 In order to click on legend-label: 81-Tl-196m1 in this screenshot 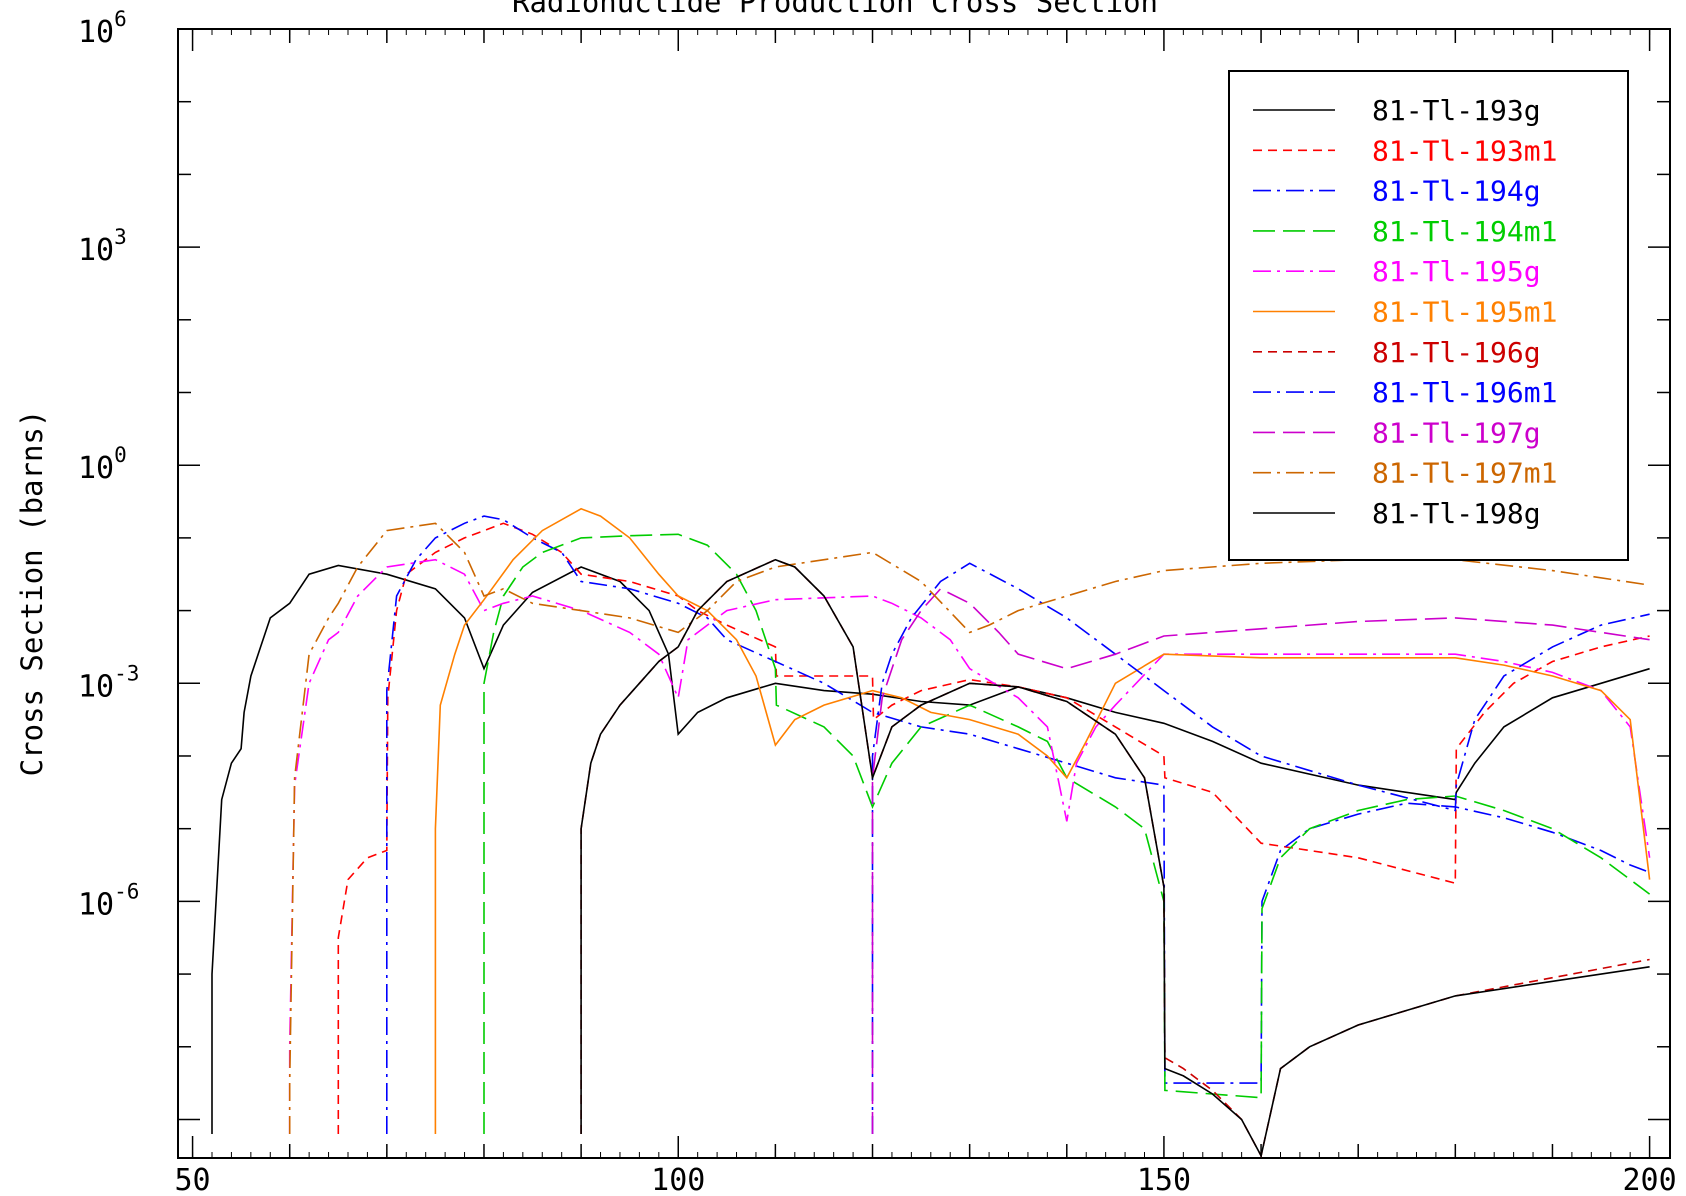, I will do `click(1464, 392)`.